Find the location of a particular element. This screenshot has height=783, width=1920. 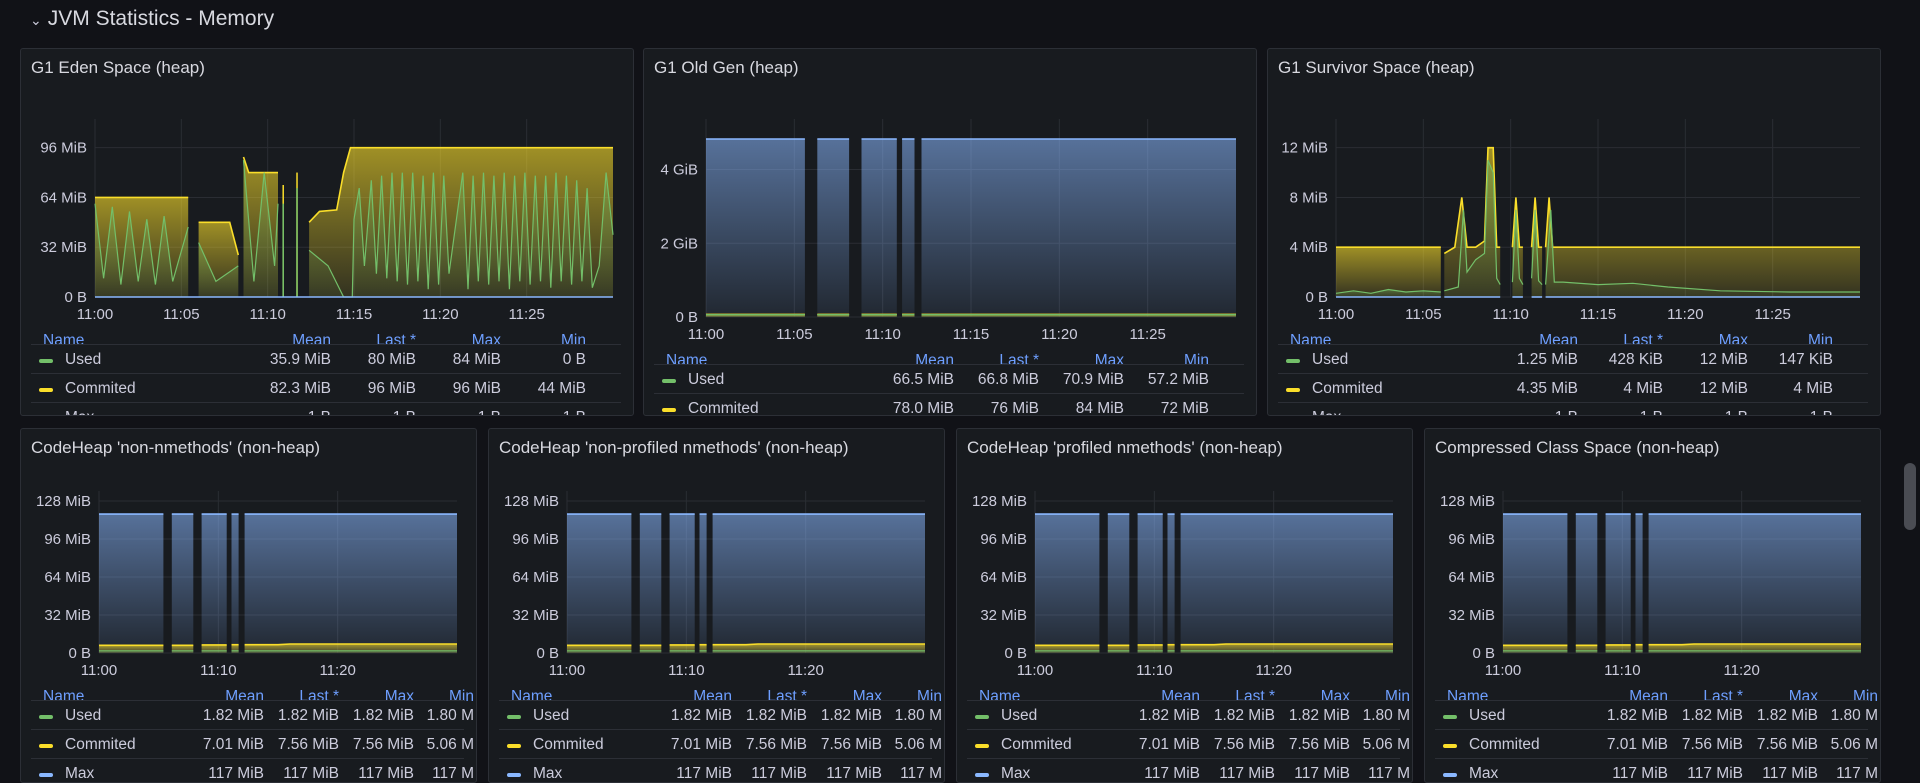

legend-value-last: 76 MiB is located at coordinates (1014, 408).